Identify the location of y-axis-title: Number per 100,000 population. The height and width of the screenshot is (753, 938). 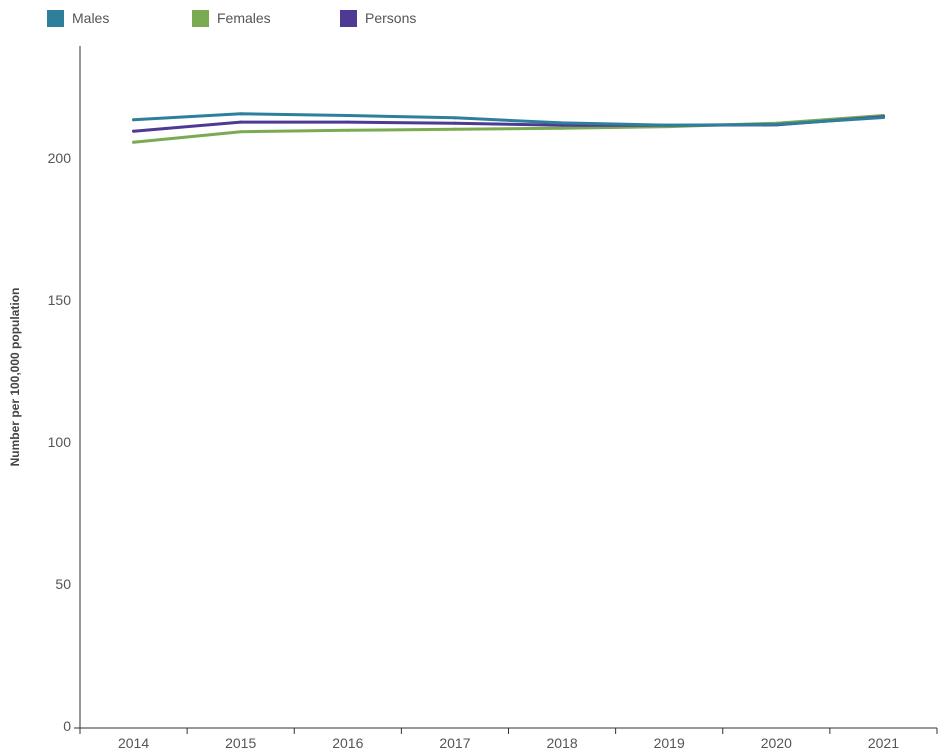
(15, 377).